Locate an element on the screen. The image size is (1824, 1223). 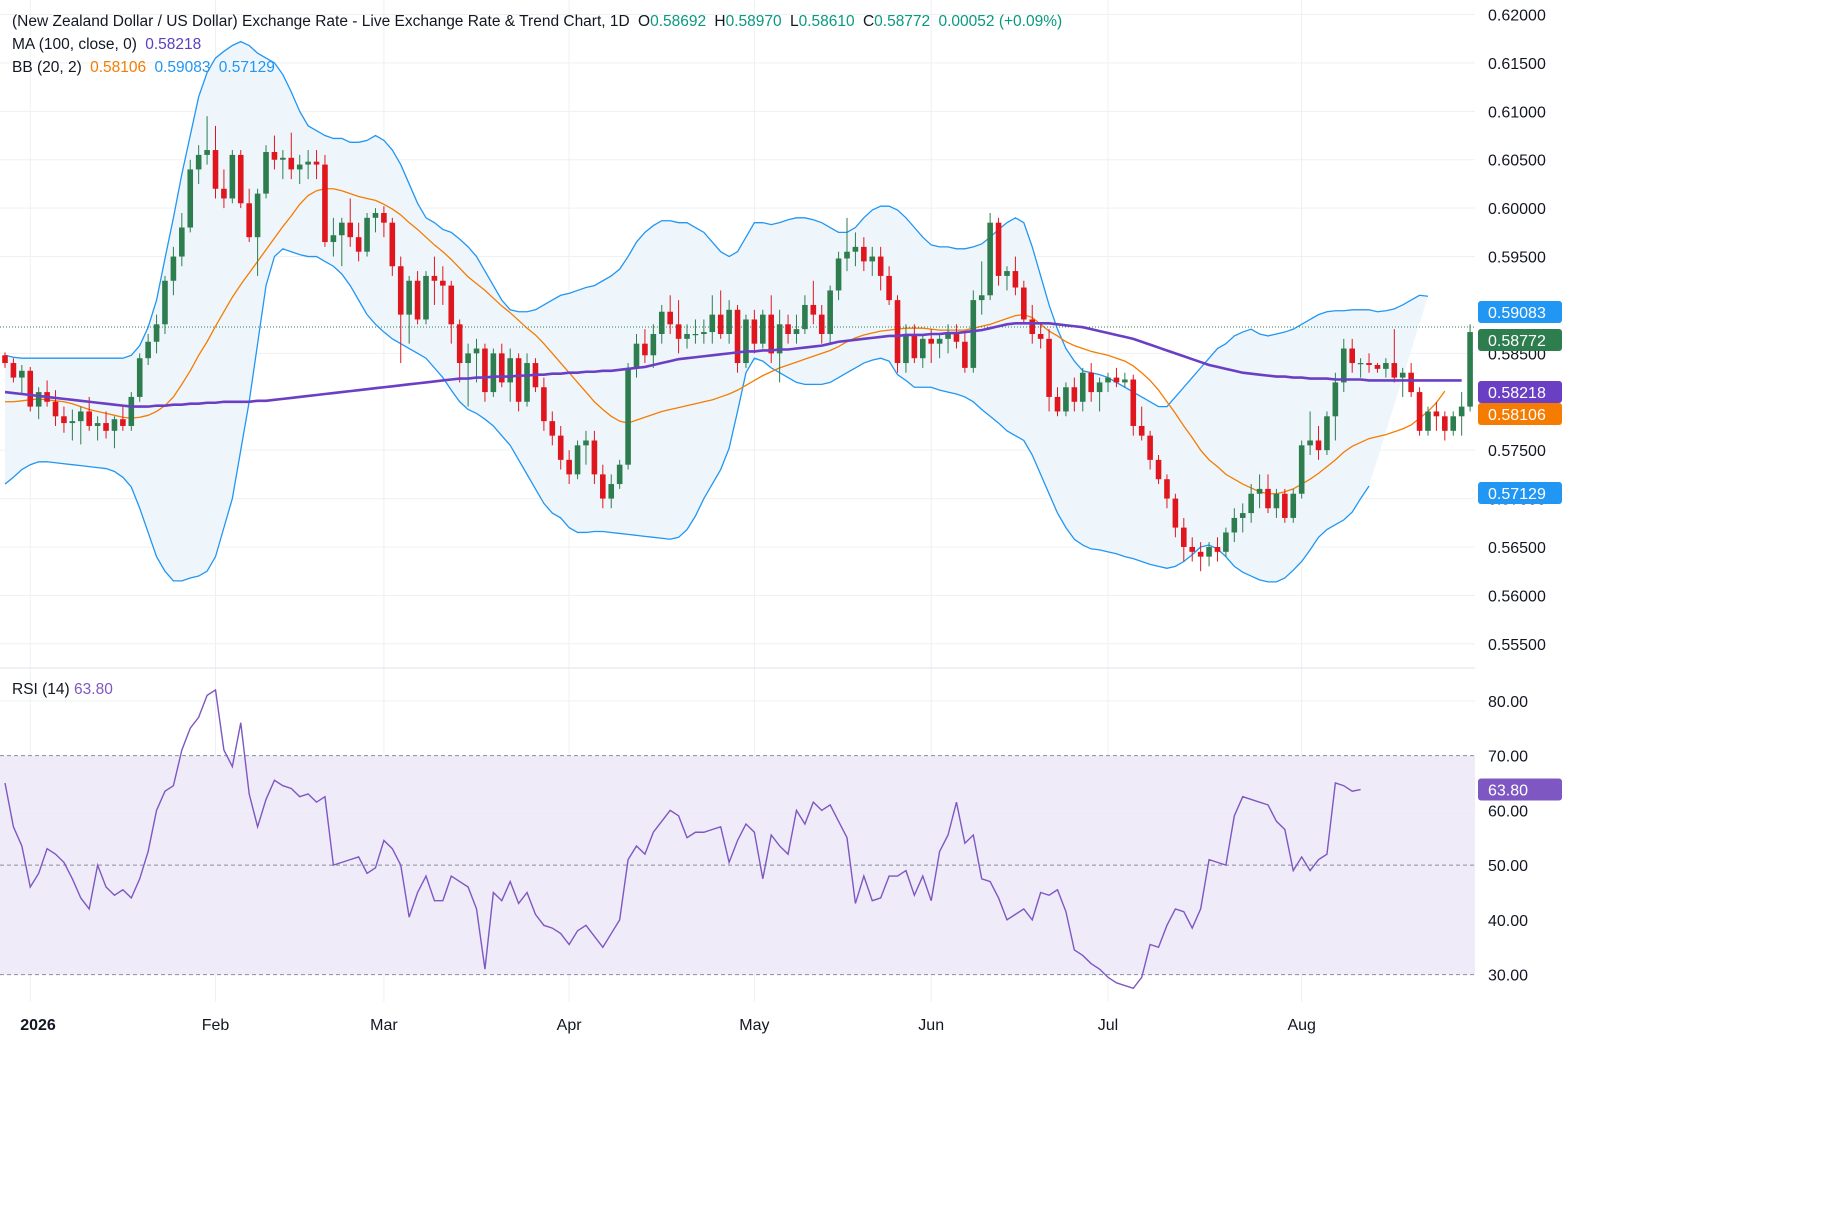
price-tick-label: 0.59500 is located at coordinates (1517, 258).